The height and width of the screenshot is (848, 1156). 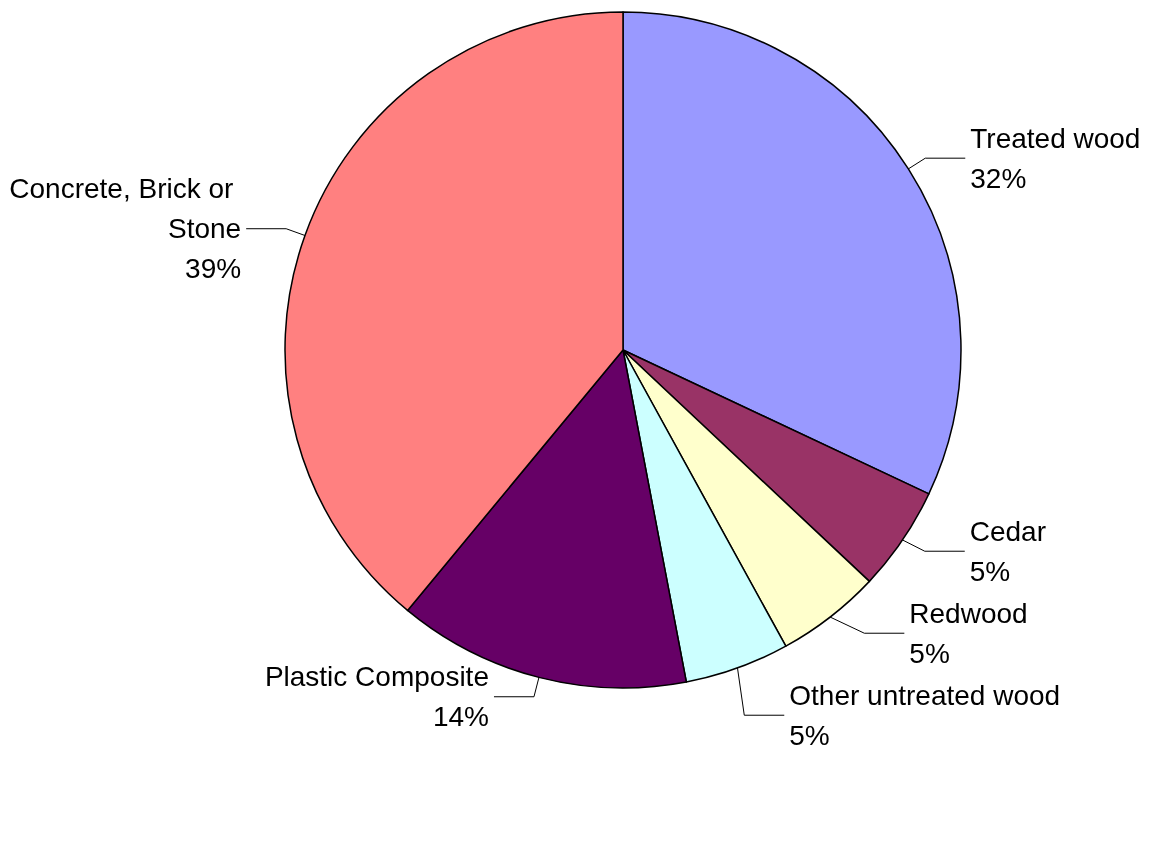 What do you see at coordinates (376, 677) in the screenshot?
I see `slice-label: Plastic Composite` at bounding box center [376, 677].